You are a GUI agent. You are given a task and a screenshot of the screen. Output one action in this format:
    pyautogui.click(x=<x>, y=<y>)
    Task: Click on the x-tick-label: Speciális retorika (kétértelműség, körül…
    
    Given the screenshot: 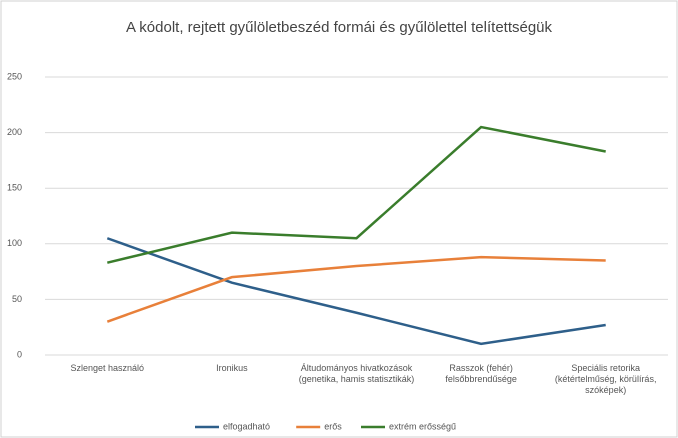 What is the action you would take?
    pyautogui.click(x=605, y=379)
    